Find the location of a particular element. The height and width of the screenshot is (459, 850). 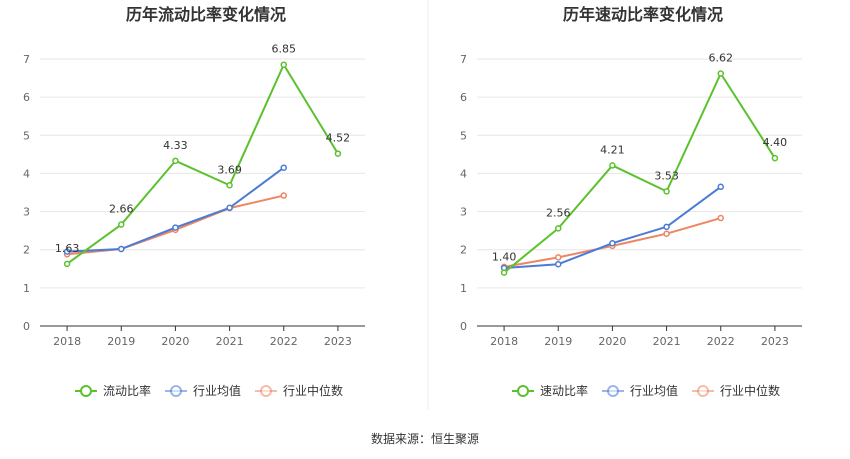

data-label: 6.85 is located at coordinates (284, 49).